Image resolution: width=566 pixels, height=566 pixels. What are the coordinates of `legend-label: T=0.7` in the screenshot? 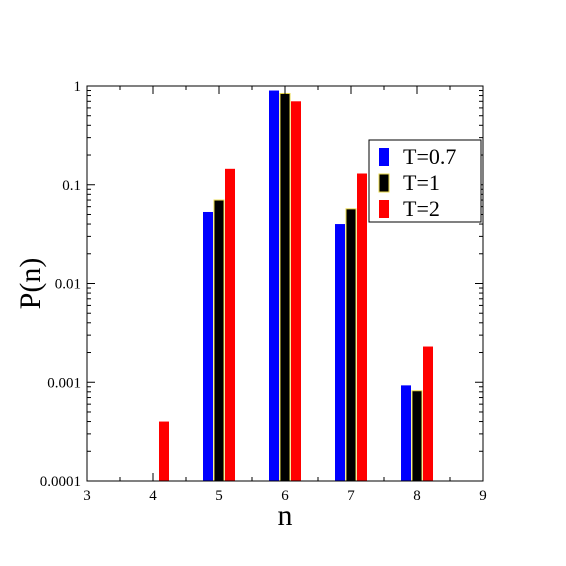 It's located at (429, 156).